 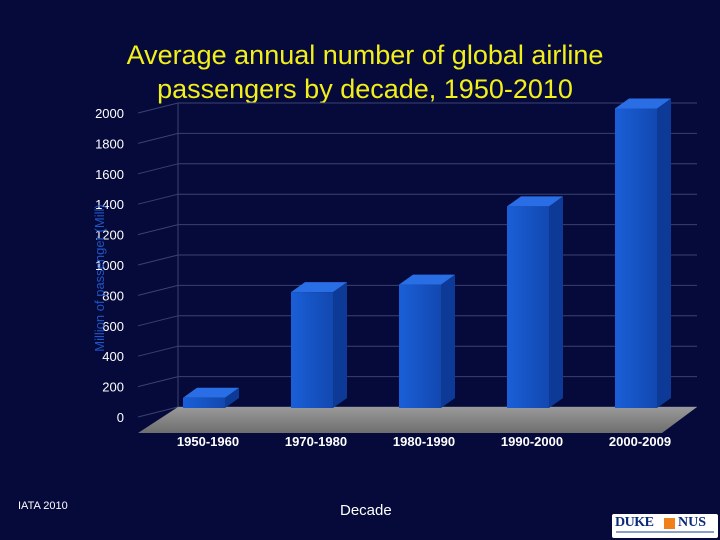 I want to click on logo-nus-text: NUS, so click(x=692, y=522).